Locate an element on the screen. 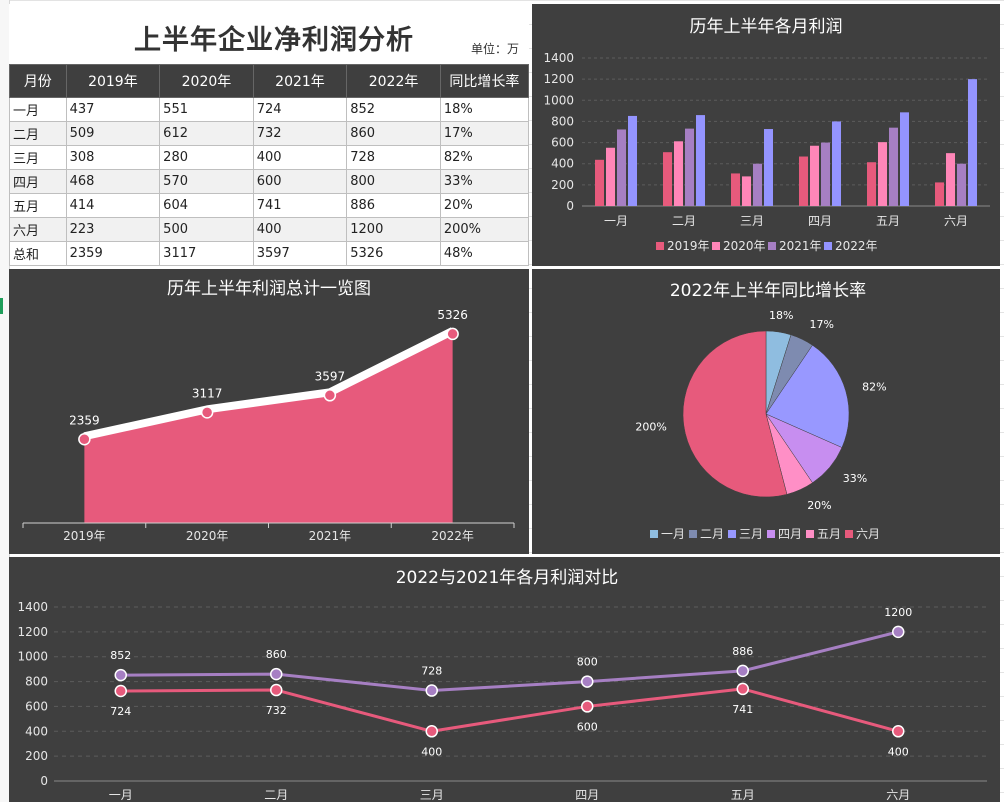 The width and height of the screenshot is (1004, 802). table-cell: 200% is located at coordinates (484, 229).